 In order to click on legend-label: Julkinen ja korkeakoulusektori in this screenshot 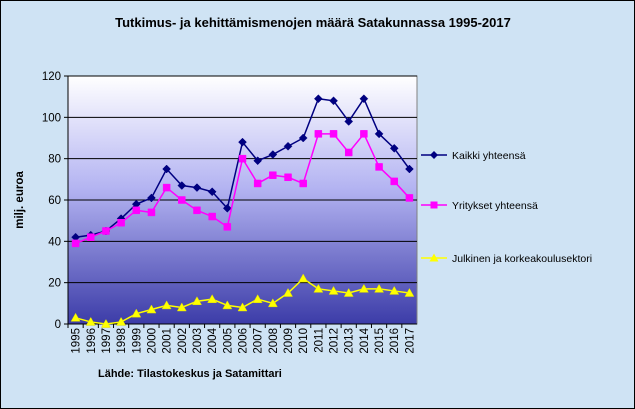, I will do `click(522, 259)`.